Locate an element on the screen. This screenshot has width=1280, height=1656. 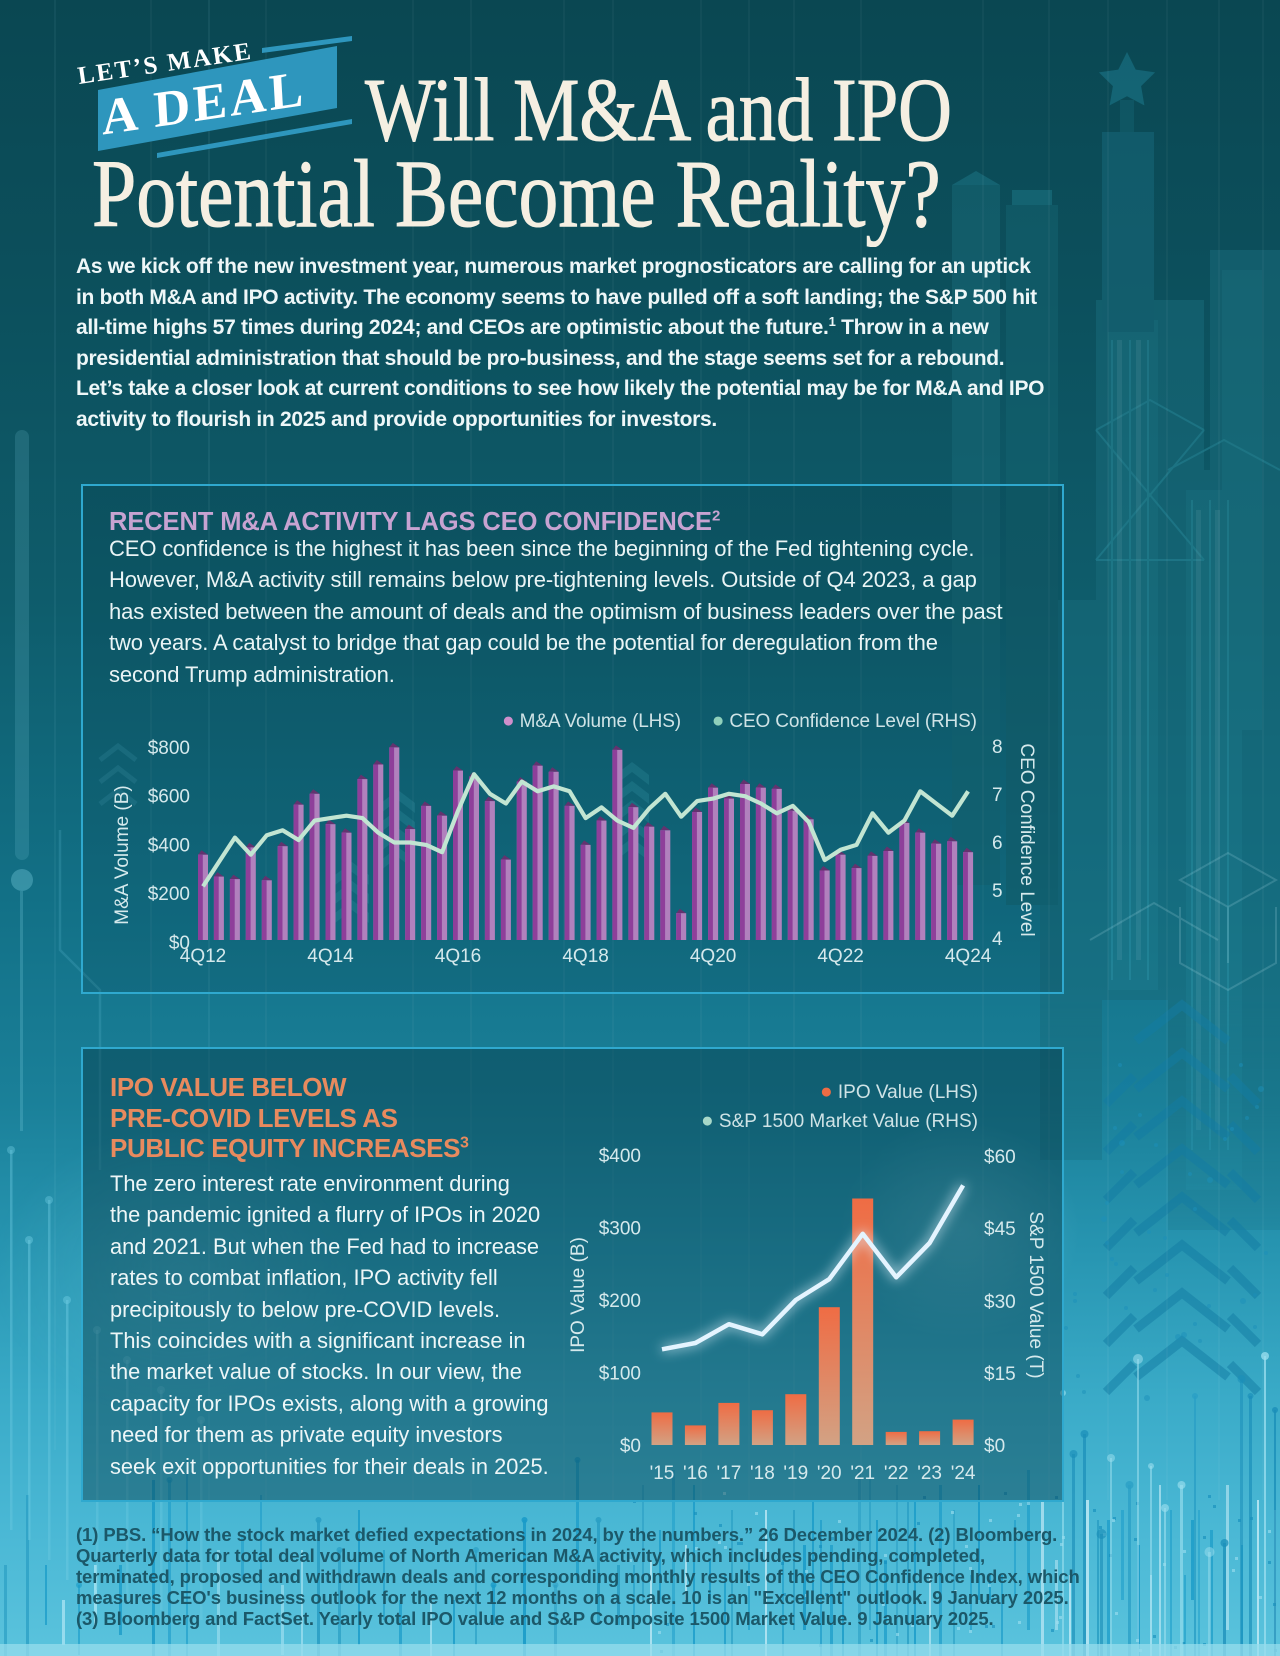
svg-text: $60 is located at coordinates (1000, 1157).